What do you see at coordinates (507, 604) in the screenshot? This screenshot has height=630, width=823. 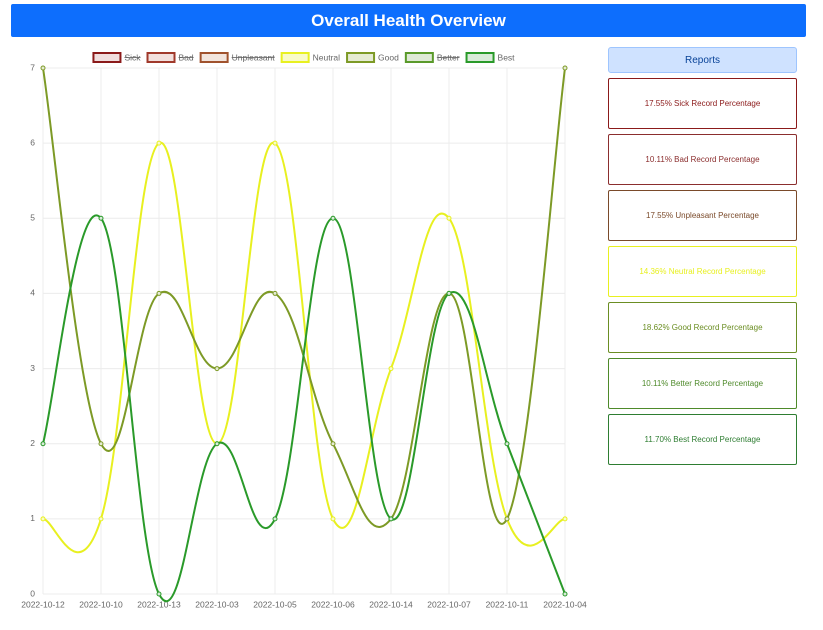 I see `x-tick-label: 2022-10-11` at bounding box center [507, 604].